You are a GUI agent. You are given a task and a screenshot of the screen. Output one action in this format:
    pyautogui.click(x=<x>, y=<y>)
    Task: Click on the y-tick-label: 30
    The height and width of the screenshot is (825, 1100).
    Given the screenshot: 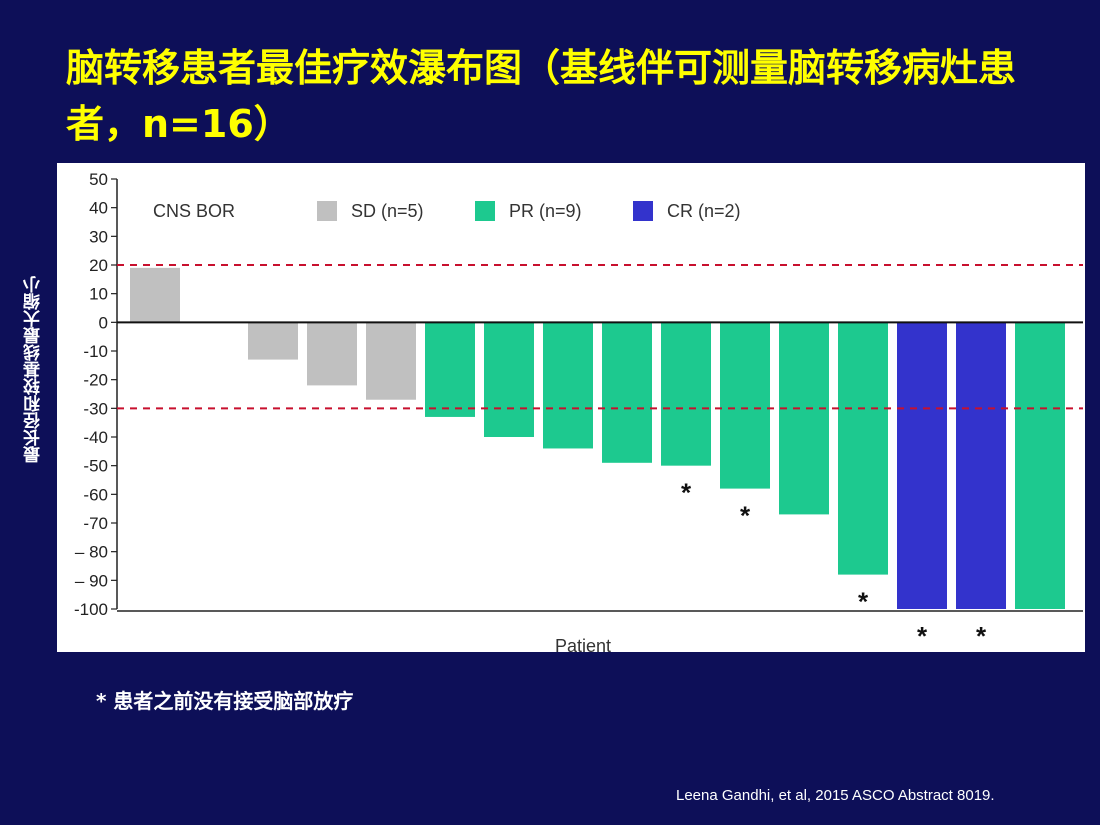 What is the action you would take?
    pyautogui.click(x=98, y=236)
    